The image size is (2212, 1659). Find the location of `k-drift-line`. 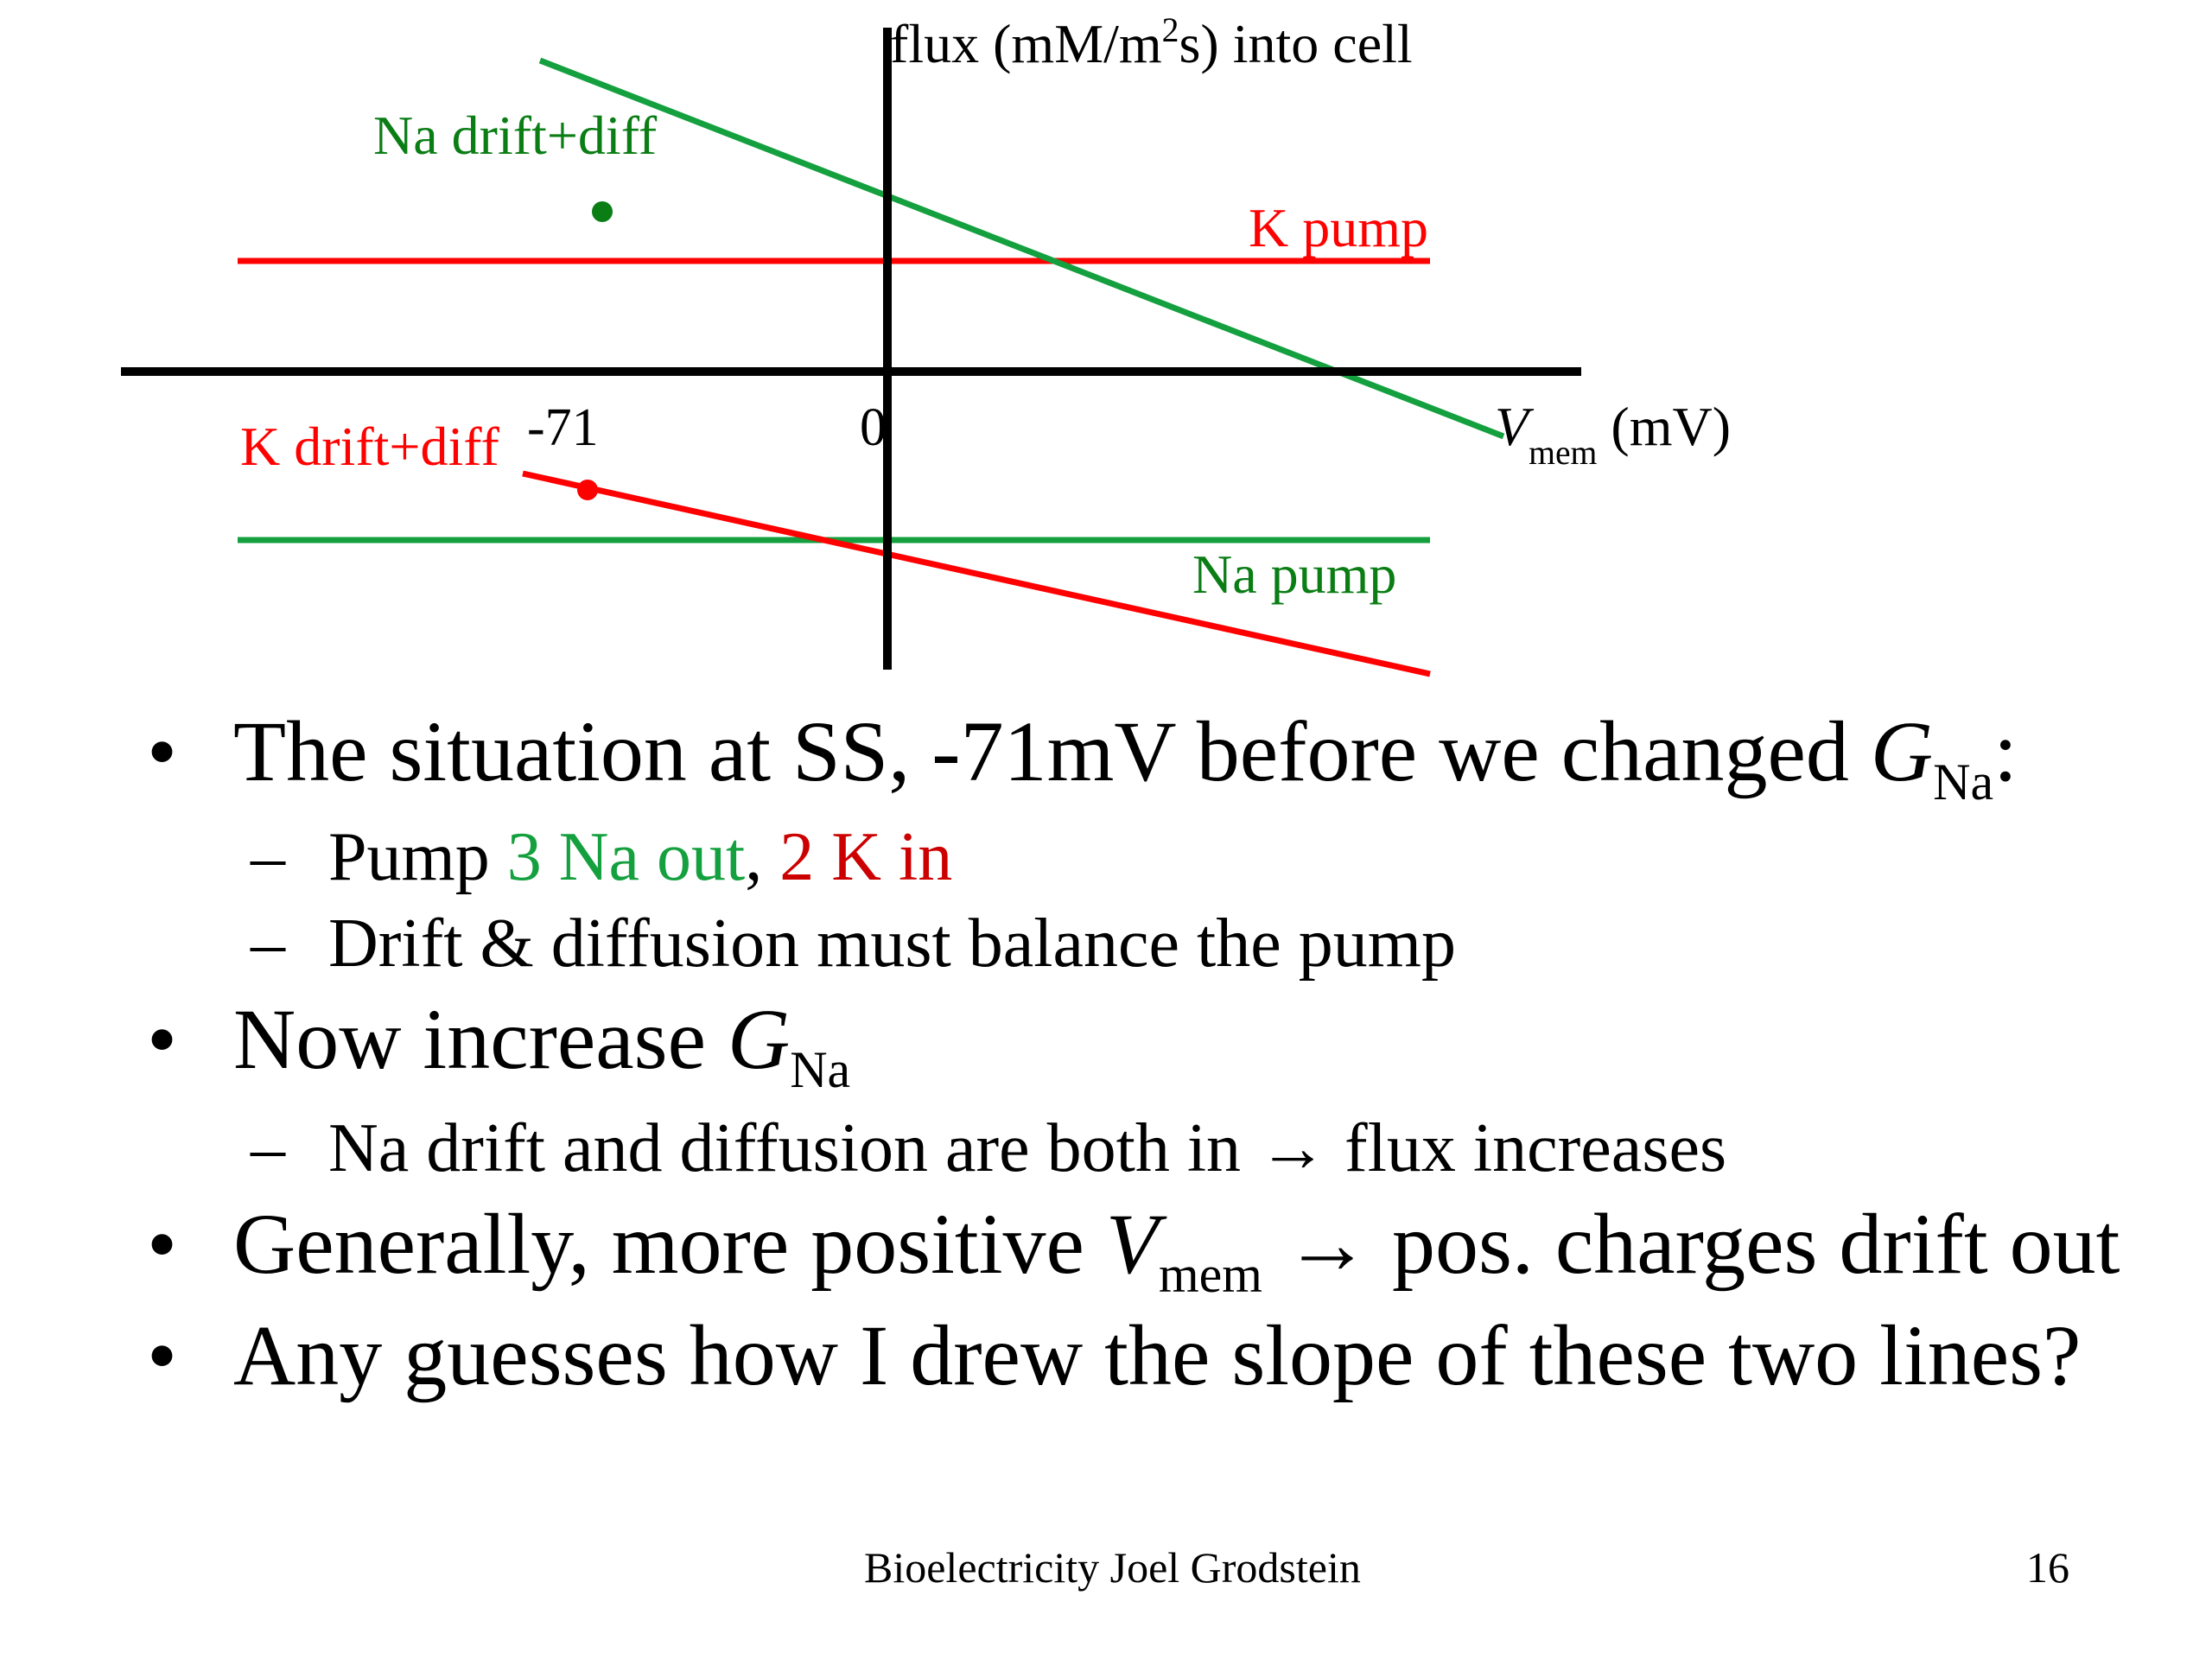

k-drift-line is located at coordinates (976, 573).